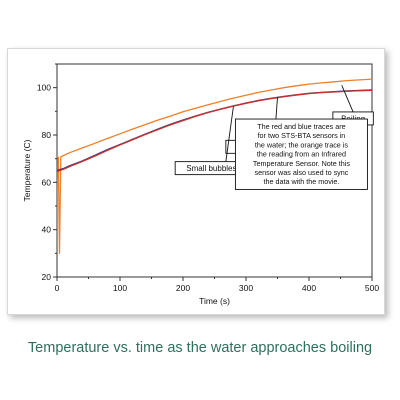  I want to click on y-axis-label: Temperature (C), so click(27, 170).